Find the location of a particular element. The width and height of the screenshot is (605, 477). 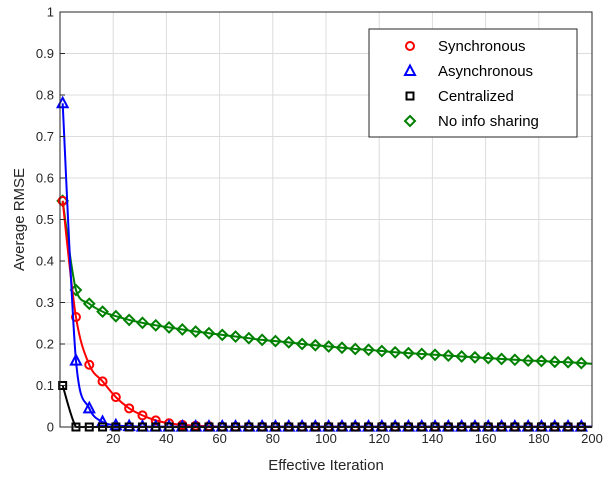

legend-label-no-info-sharing: No info sharing is located at coordinates (488, 121).